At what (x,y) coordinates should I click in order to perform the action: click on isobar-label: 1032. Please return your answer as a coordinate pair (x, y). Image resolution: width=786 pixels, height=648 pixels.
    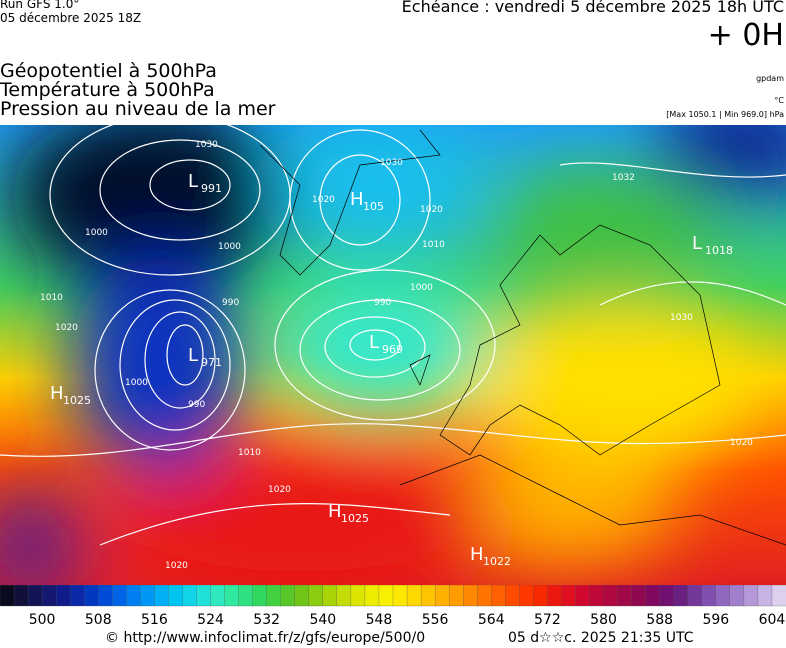
    Looking at the image, I should click on (623, 178).